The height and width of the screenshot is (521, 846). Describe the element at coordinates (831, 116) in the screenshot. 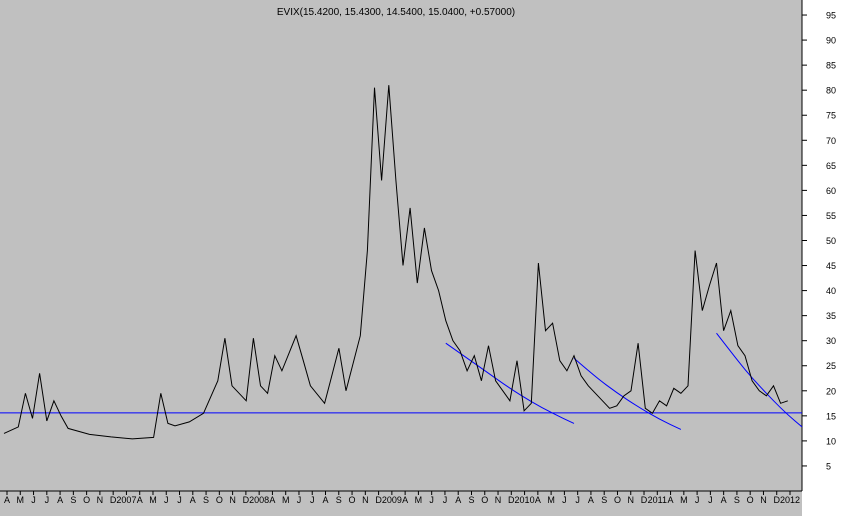

I see `y-tick-label: 75` at that location.